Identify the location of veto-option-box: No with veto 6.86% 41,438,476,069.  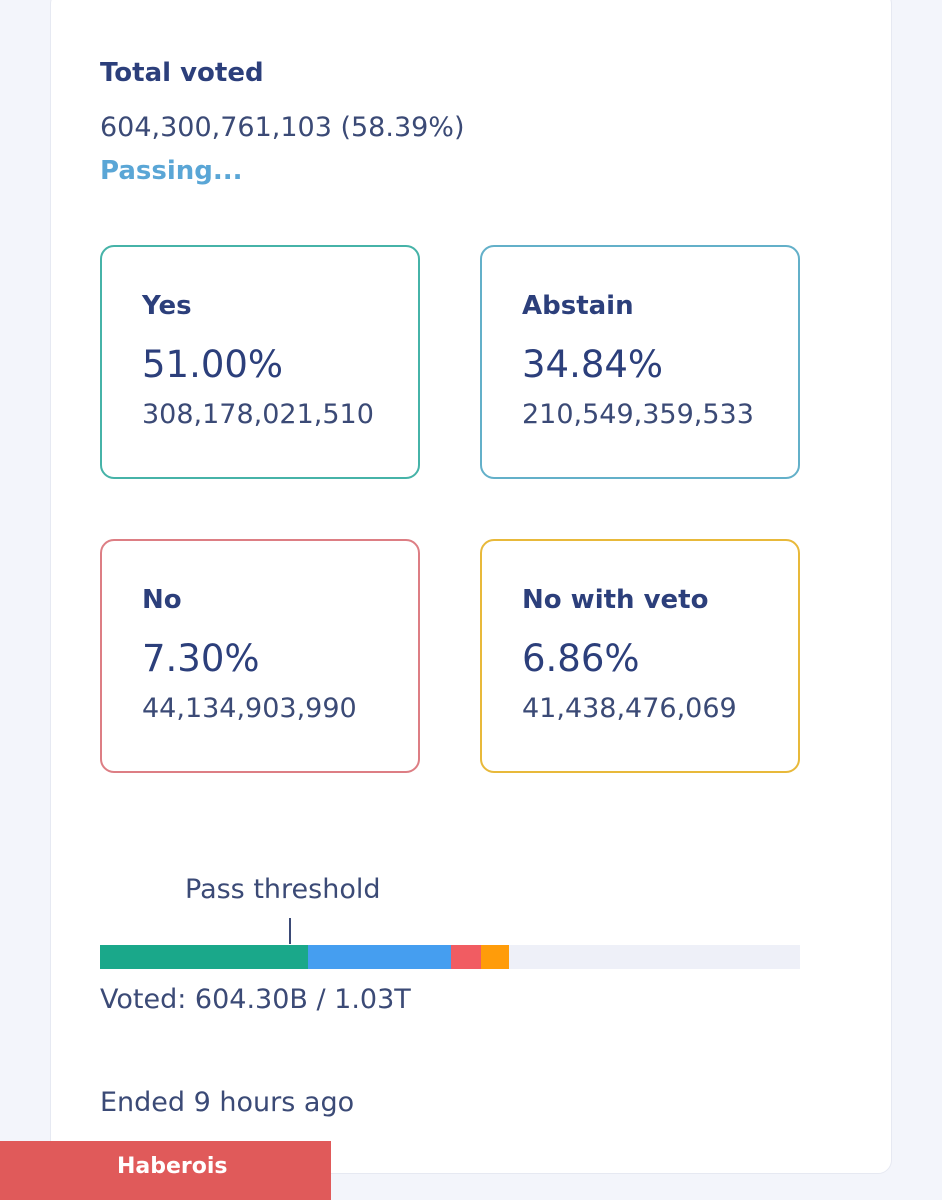
(640, 656).